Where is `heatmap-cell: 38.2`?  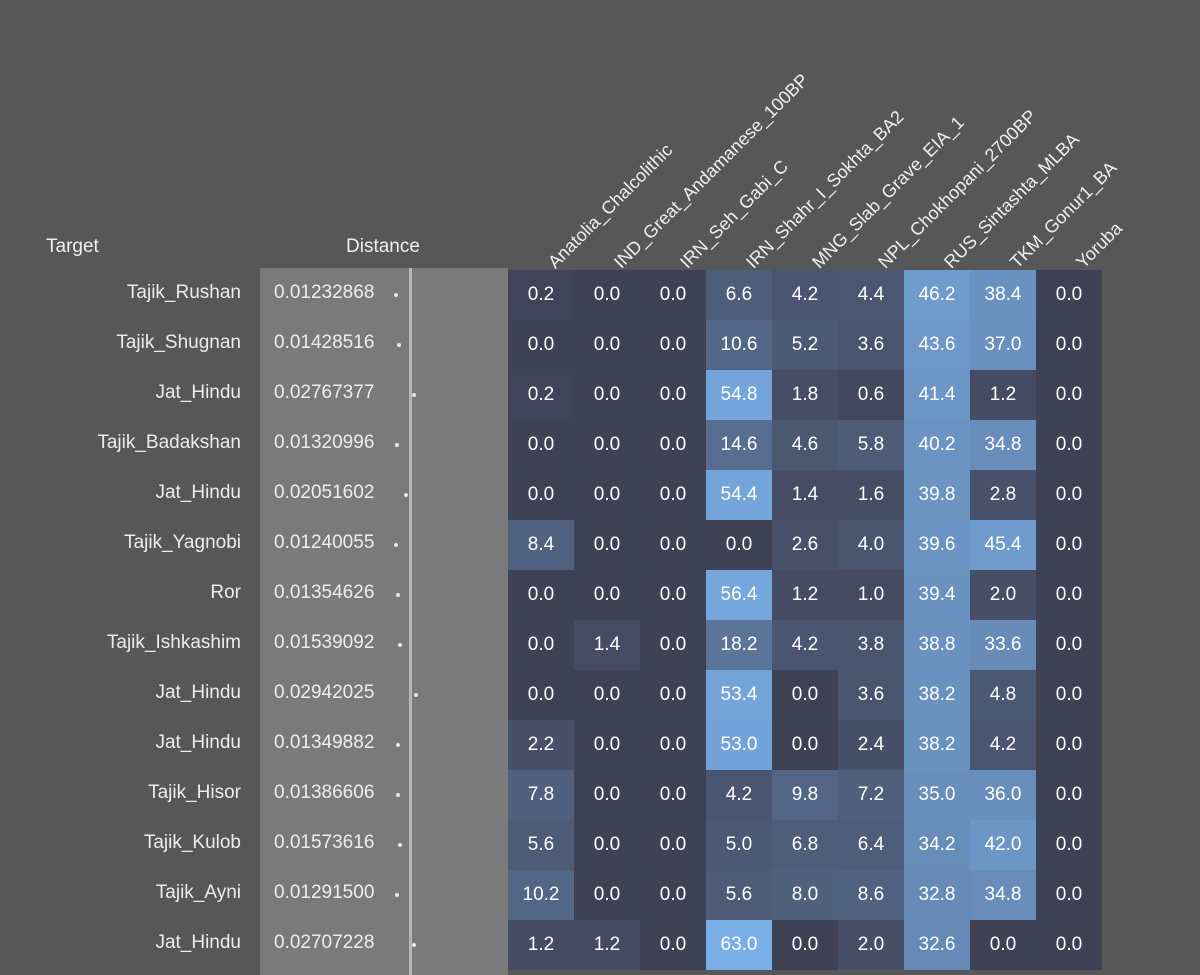 heatmap-cell: 38.2 is located at coordinates (937, 745).